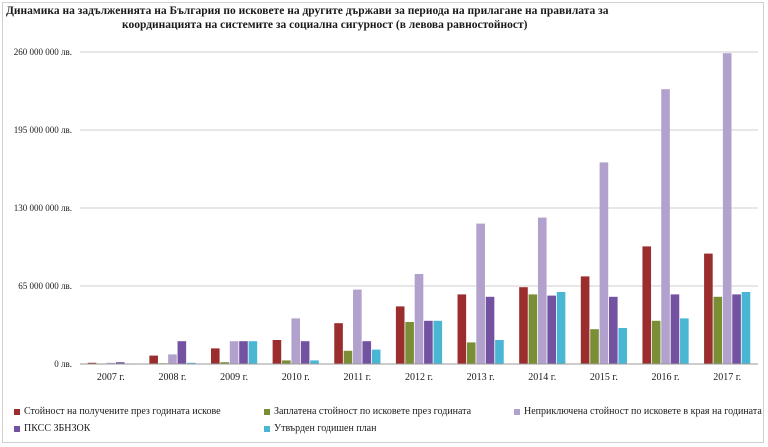 This screenshot has width=768, height=447. Describe the element at coordinates (481, 377) in the screenshot. I see `x-tick-label: 2013 г.` at that location.